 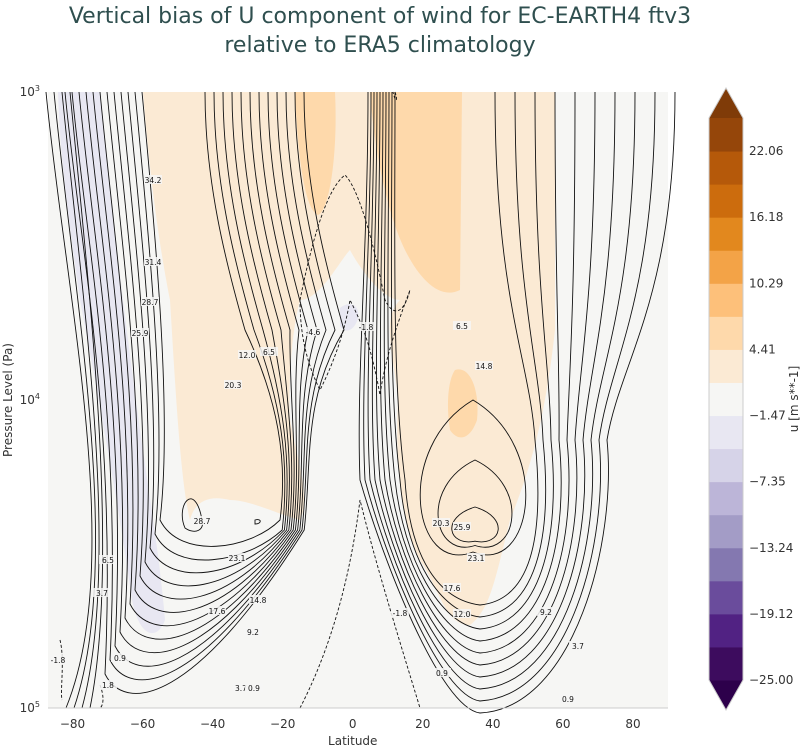 What do you see at coordinates (8, 400) in the screenshot?
I see `y-axis-label: Pressure Level (Pa)` at bounding box center [8, 400].